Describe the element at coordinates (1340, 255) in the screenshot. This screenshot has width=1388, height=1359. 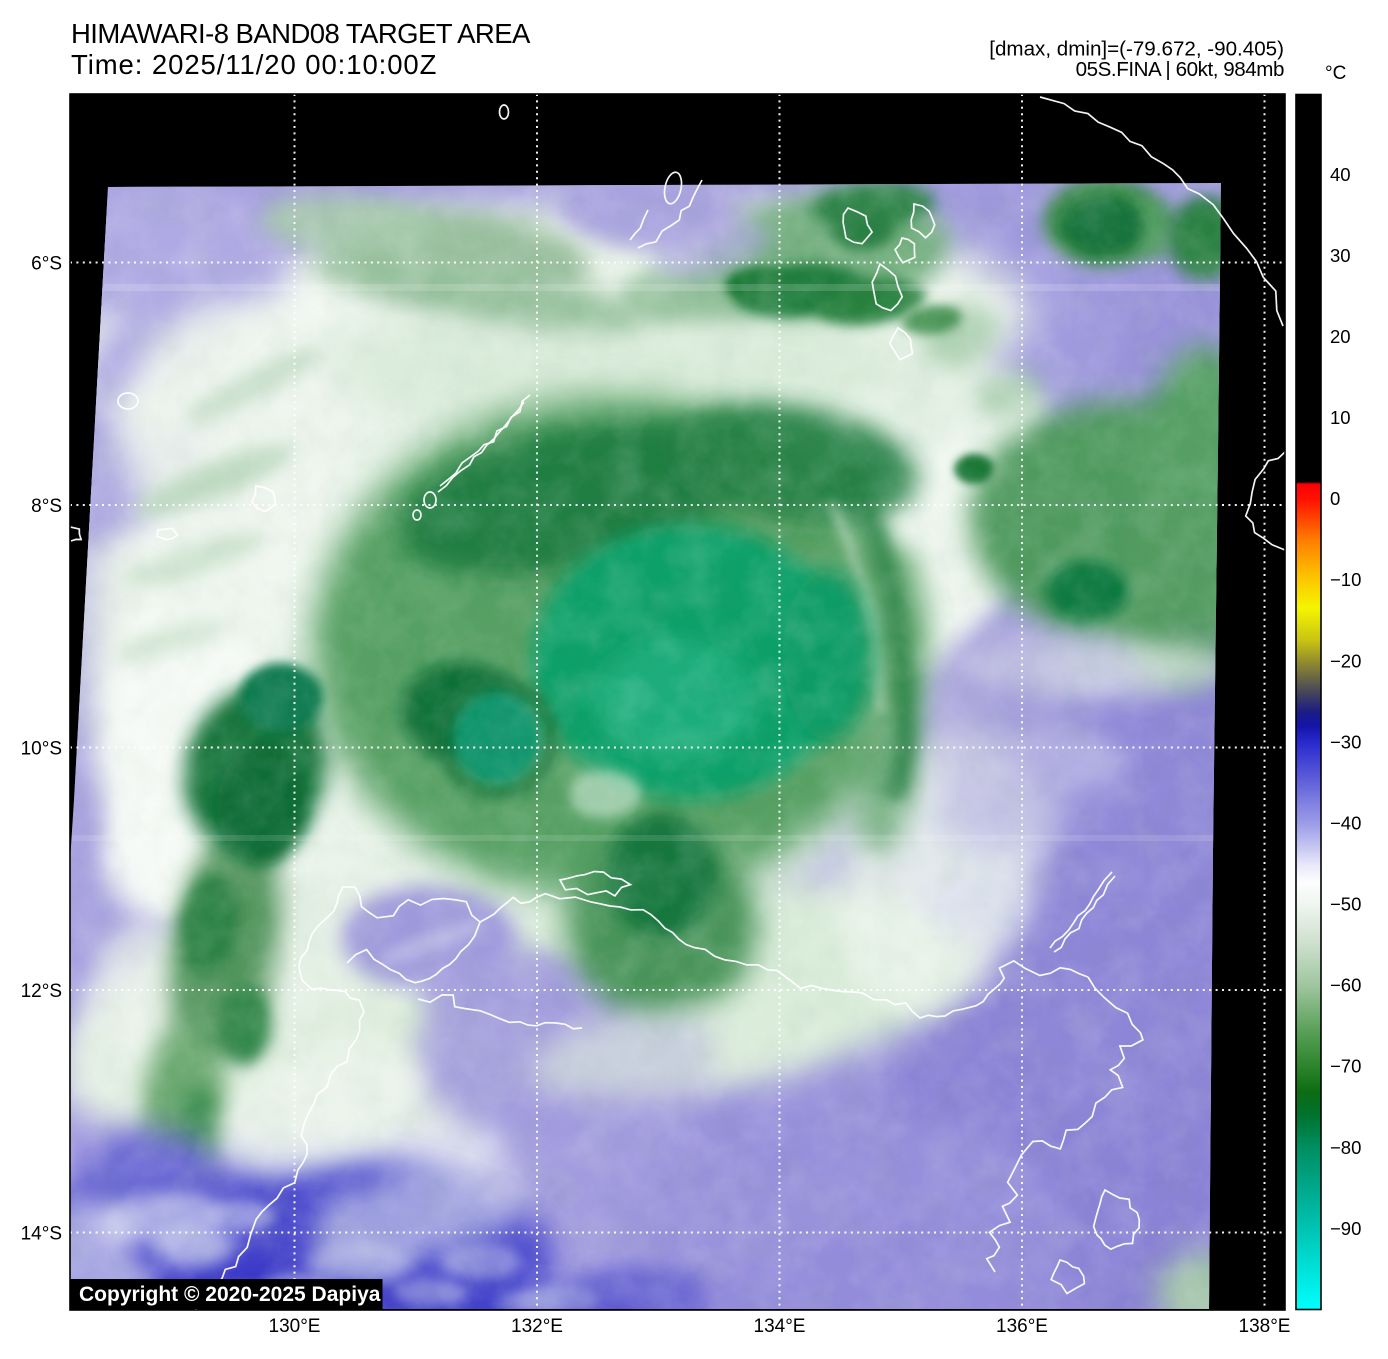
I see `svg-text: 30` at that location.